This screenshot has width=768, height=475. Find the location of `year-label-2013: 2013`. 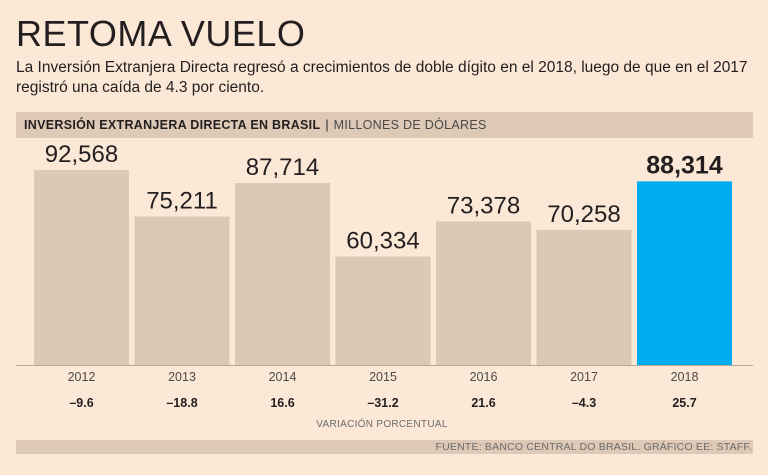

year-label-2013: 2013 is located at coordinates (182, 377).